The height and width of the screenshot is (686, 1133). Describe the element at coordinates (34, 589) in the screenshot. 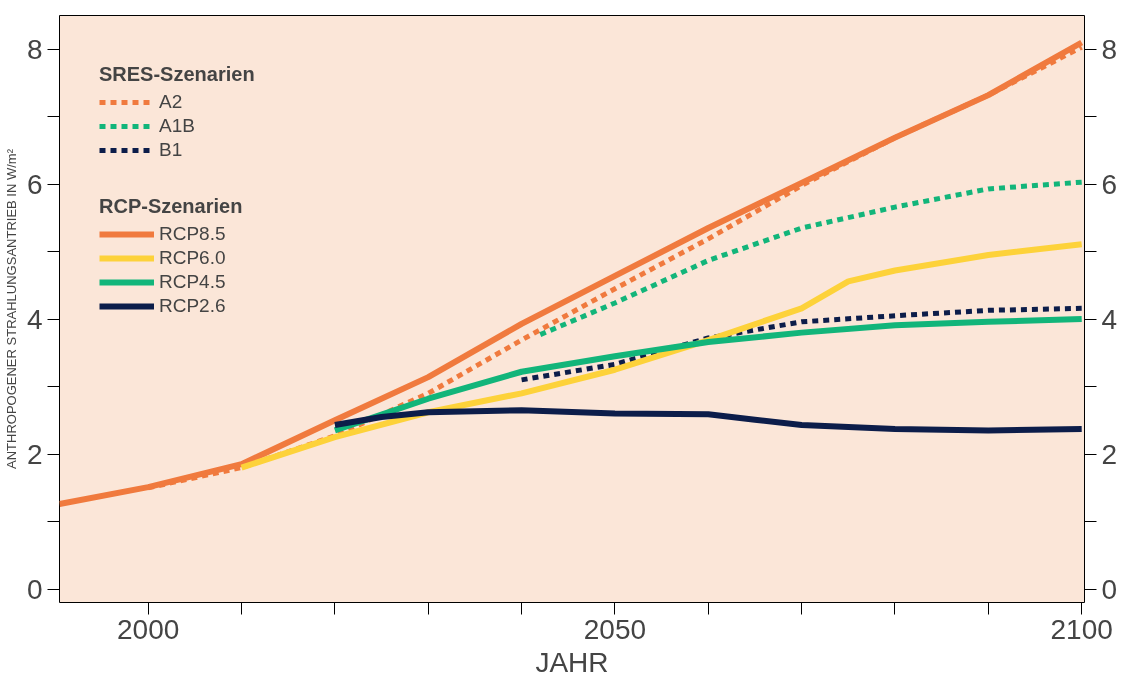

I see `y-tick-label: 0` at that location.